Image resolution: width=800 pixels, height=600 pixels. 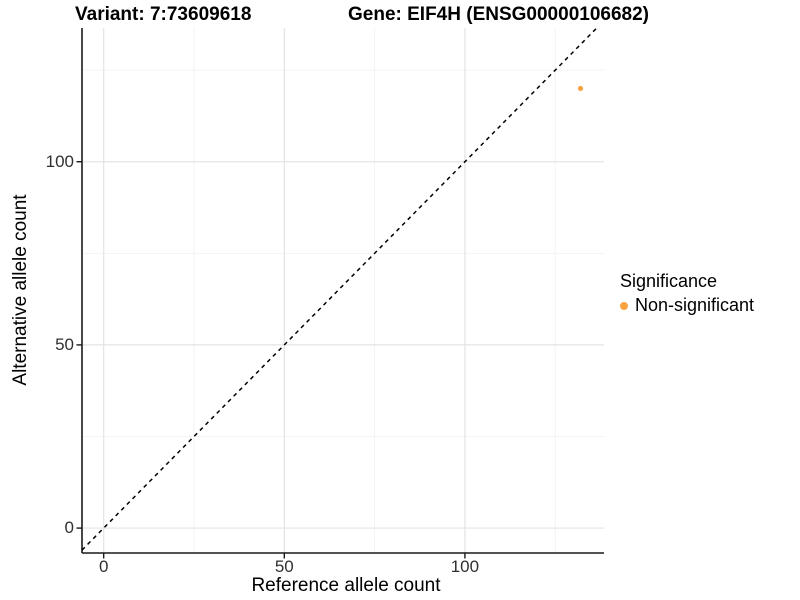 What do you see at coordinates (64, 344) in the screenshot?
I see `y-tick-label: 50` at bounding box center [64, 344].